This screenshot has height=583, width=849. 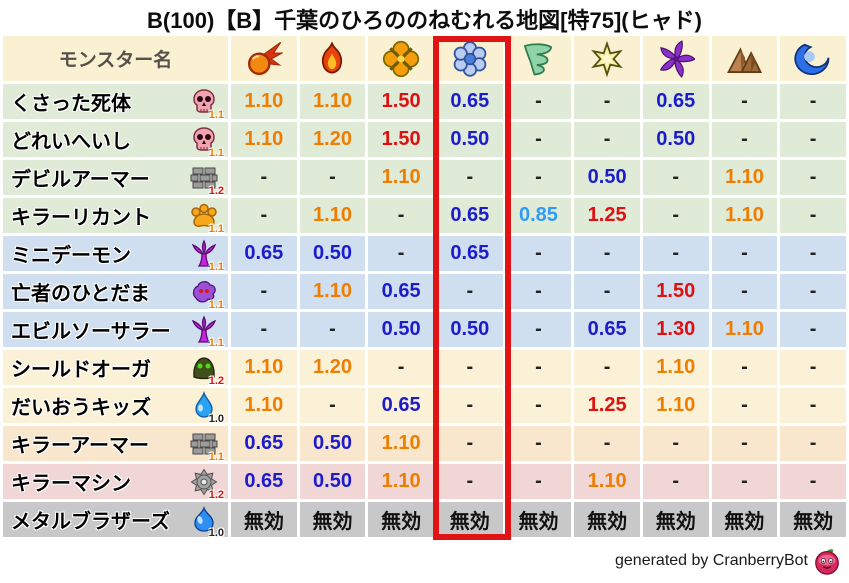 What do you see at coordinates (115, 58) in the screenshot?
I see `monster-name-header: モンスター名` at bounding box center [115, 58].